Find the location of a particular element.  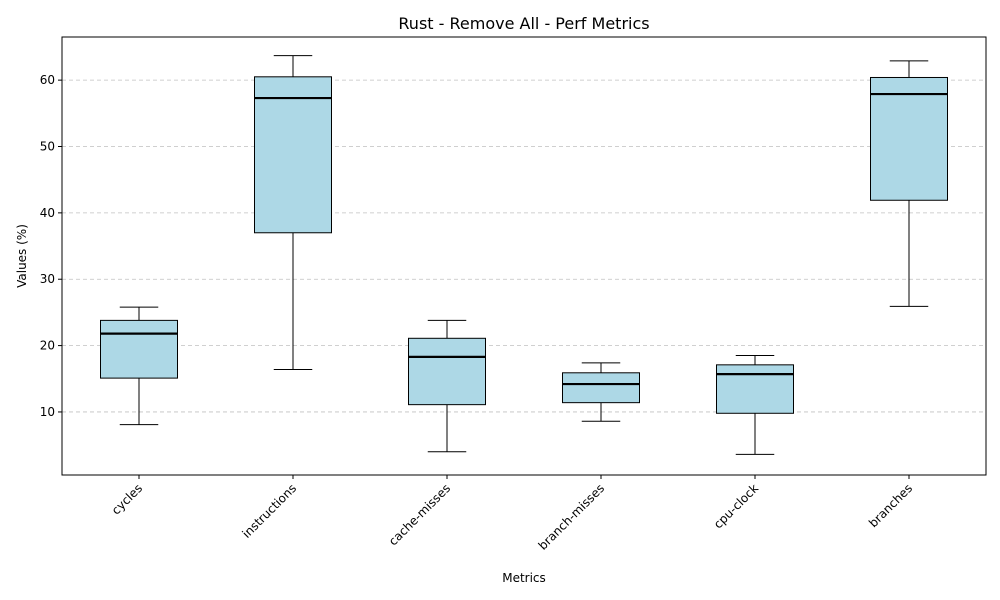

box-branch-misses is located at coordinates (601, 392).